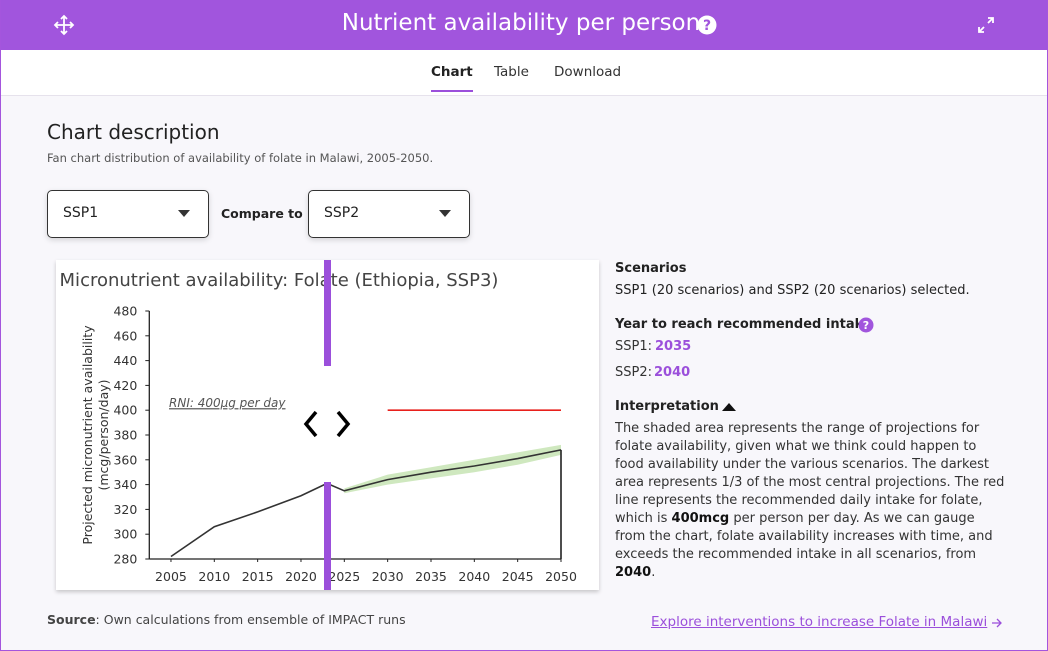  I want to click on tab: Chart, so click(452, 78).